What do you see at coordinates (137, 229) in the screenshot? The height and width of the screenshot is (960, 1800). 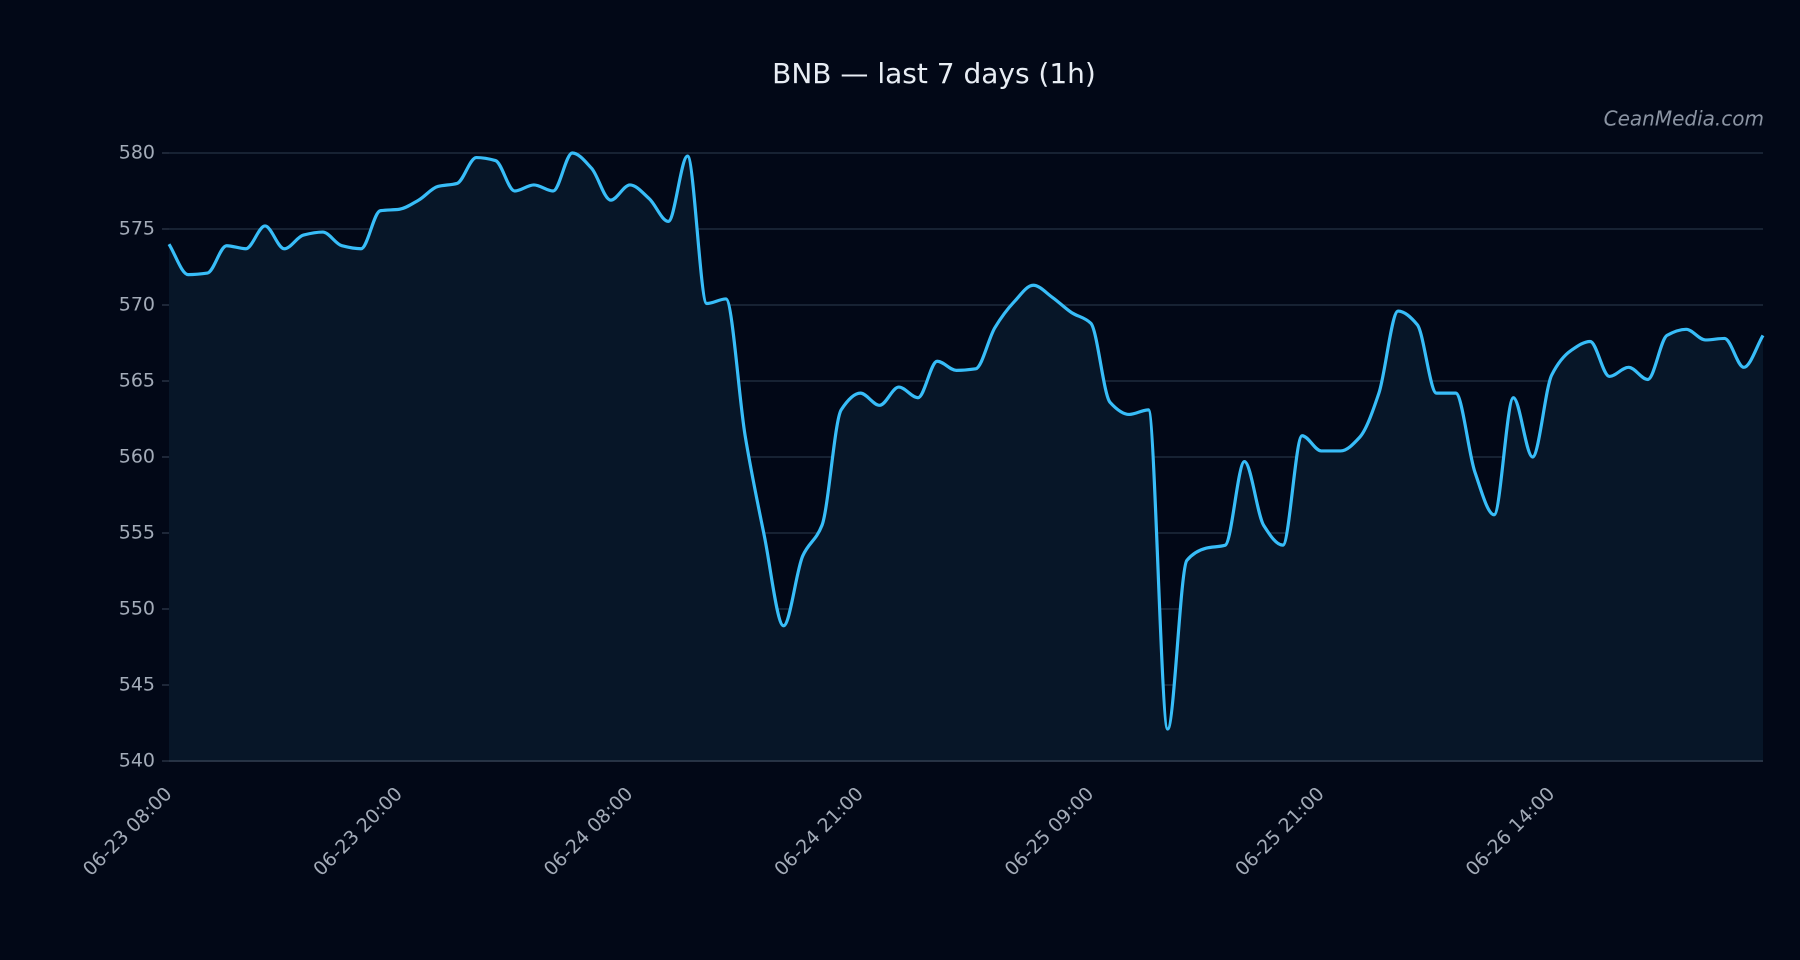 I see `y-tick-label: 575` at bounding box center [137, 229].